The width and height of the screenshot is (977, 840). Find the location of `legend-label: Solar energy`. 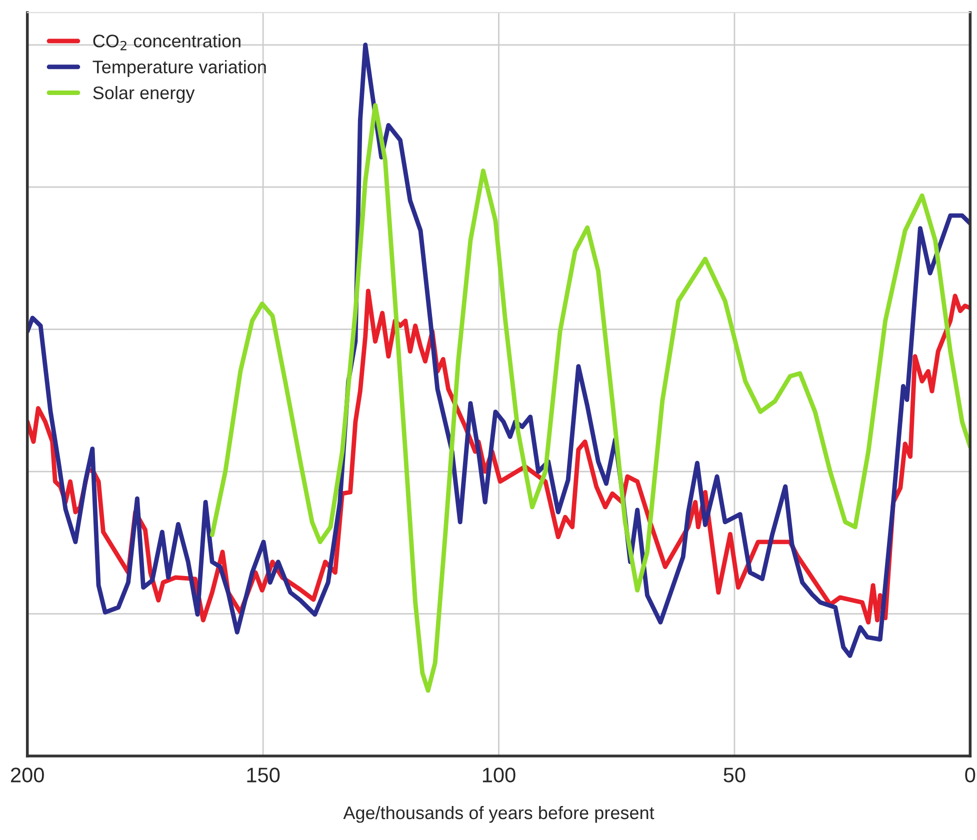

legend-label: Solar energy is located at coordinates (144, 94).